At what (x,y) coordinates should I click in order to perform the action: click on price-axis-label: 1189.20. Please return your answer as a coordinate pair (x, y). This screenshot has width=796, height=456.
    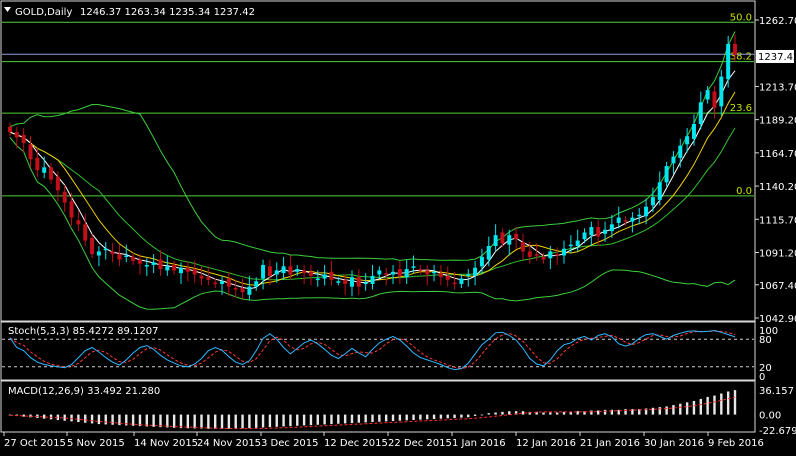
    Looking at the image, I should click on (777, 121).